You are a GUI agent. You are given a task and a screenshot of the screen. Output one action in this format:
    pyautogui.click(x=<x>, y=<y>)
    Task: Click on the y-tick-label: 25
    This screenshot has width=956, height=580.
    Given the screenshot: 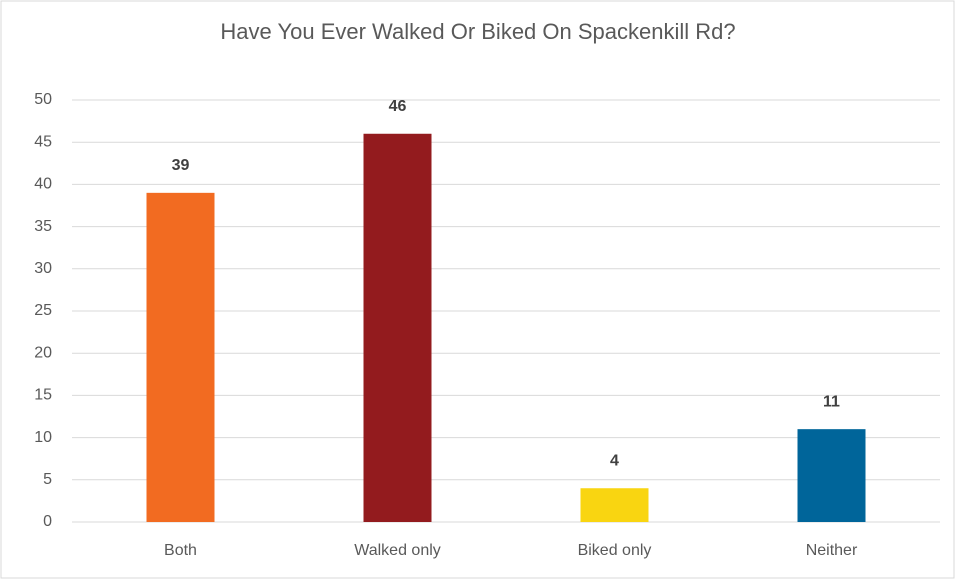 What is the action you would take?
    pyautogui.click(x=43, y=310)
    